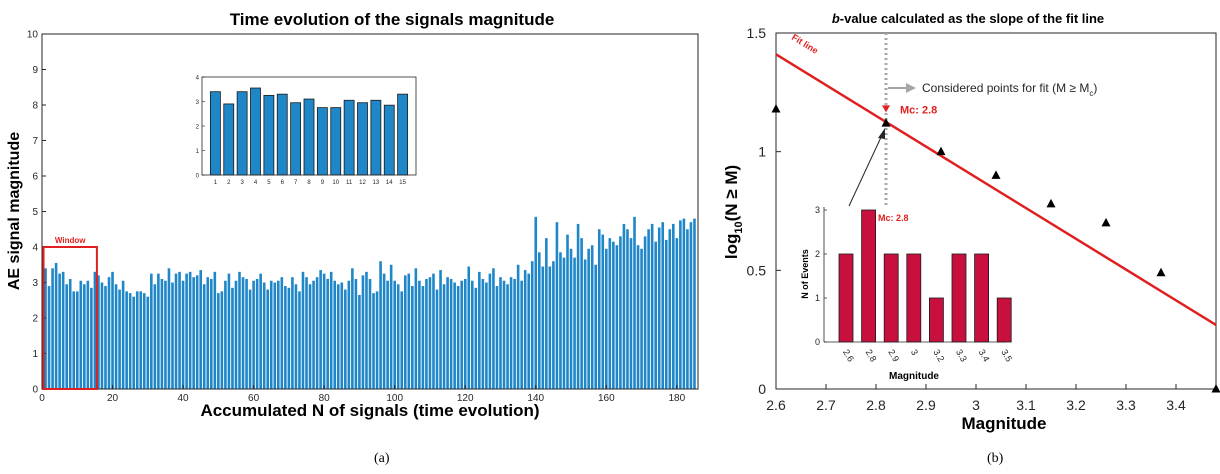  What do you see at coordinates (113, 398) in the screenshot?
I see `x-tick-label: 20` at bounding box center [113, 398].